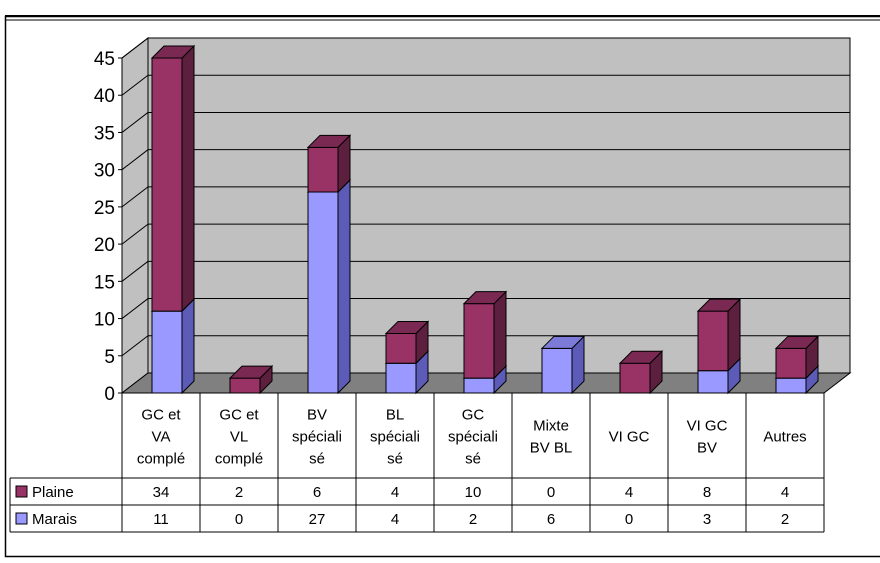 The image size is (880, 563). Describe the element at coordinates (239, 437) in the screenshot. I see `category-label: VL` at that location.